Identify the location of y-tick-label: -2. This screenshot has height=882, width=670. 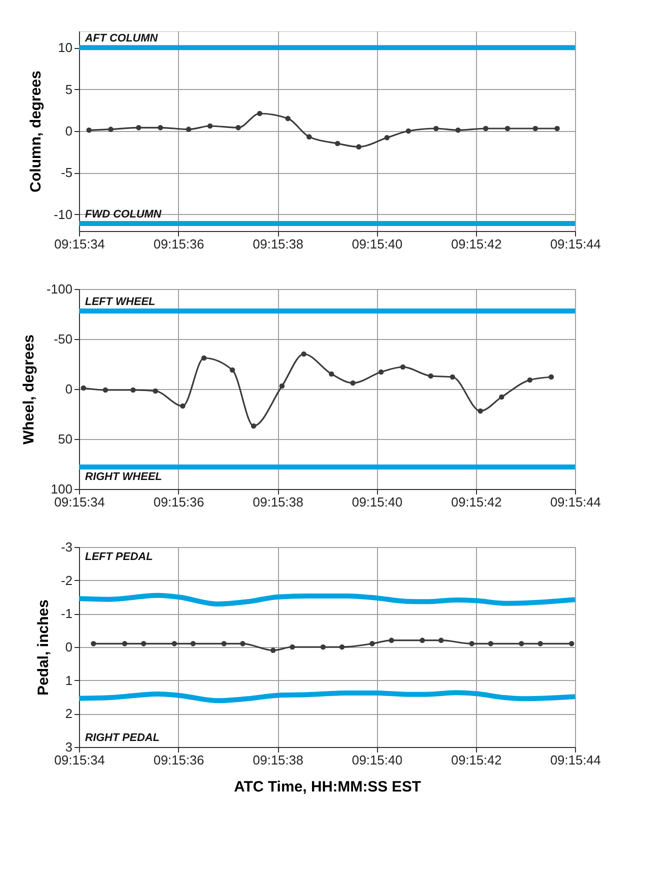
(66, 580).